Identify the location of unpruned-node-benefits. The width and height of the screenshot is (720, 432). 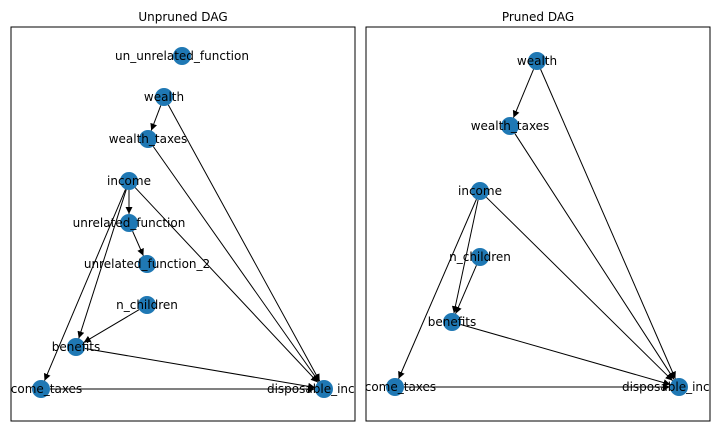
(76, 347).